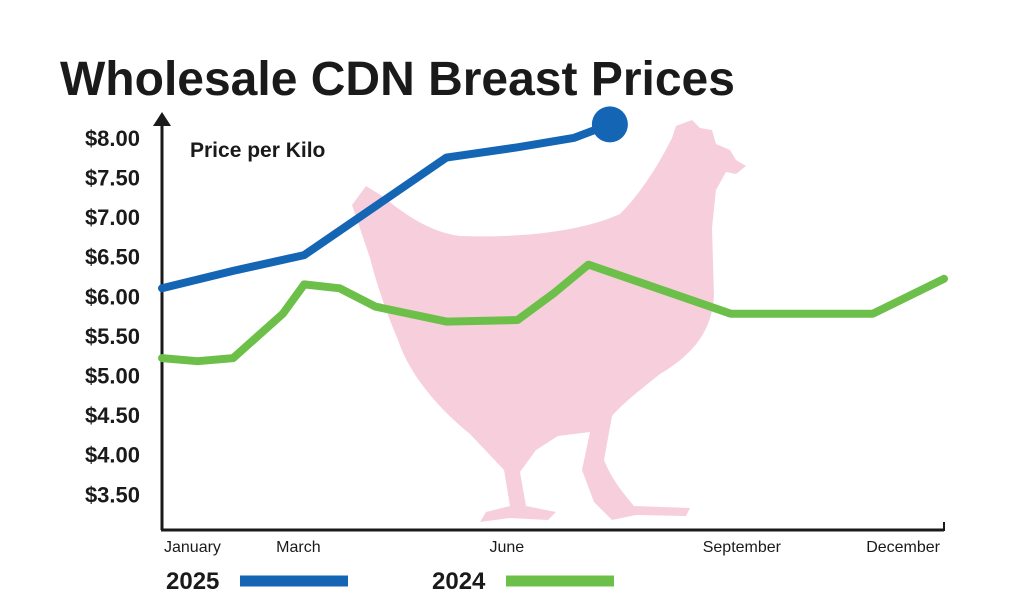 This screenshot has width=1024, height=605. What do you see at coordinates (397, 79) in the screenshot?
I see `chart-title: Wholesale CDN Breast Prices` at bounding box center [397, 79].